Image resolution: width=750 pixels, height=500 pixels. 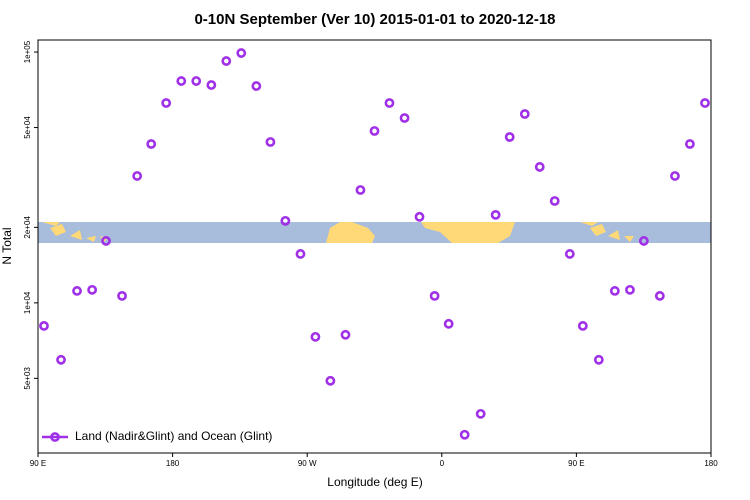 What do you see at coordinates (27, 227) in the screenshot?
I see `y-tick-label: 2e+04` at bounding box center [27, 227].